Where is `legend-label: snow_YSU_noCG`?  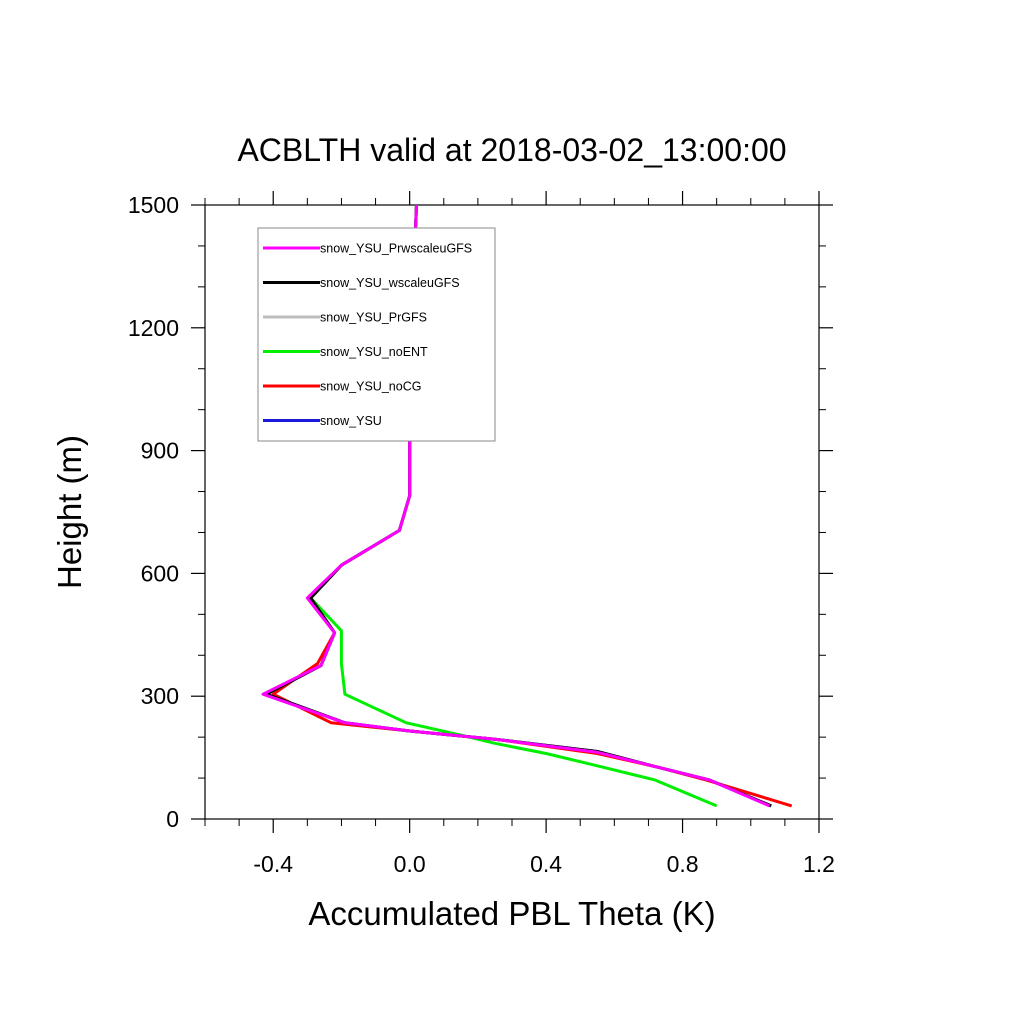
legend-label: snow_YSU_noCG is located at coordinates (370, 387).